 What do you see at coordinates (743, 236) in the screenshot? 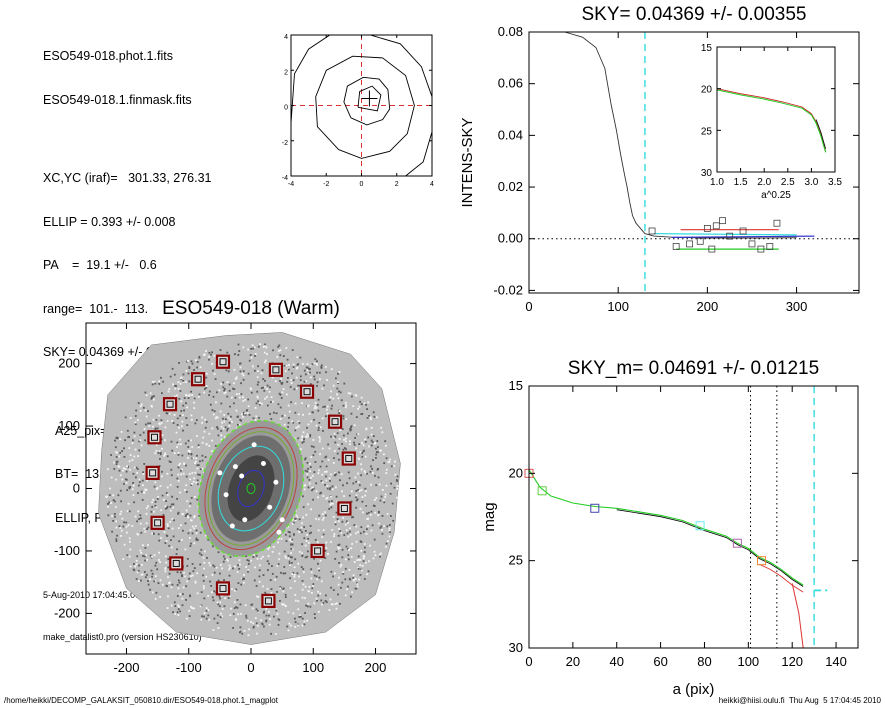
I see `sky-segment` at bounding box center [743, 236].